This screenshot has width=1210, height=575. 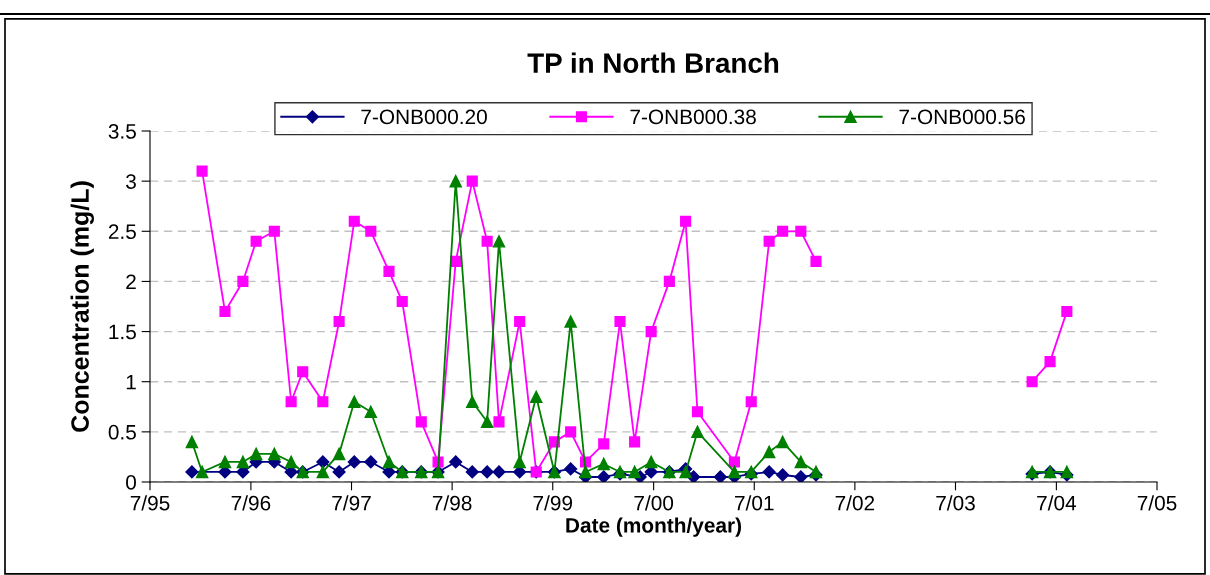 What do you see at coordinates (131, 382) in the screenshot?
I see `y-tick-label: 1` at bounding box center [131, 382].